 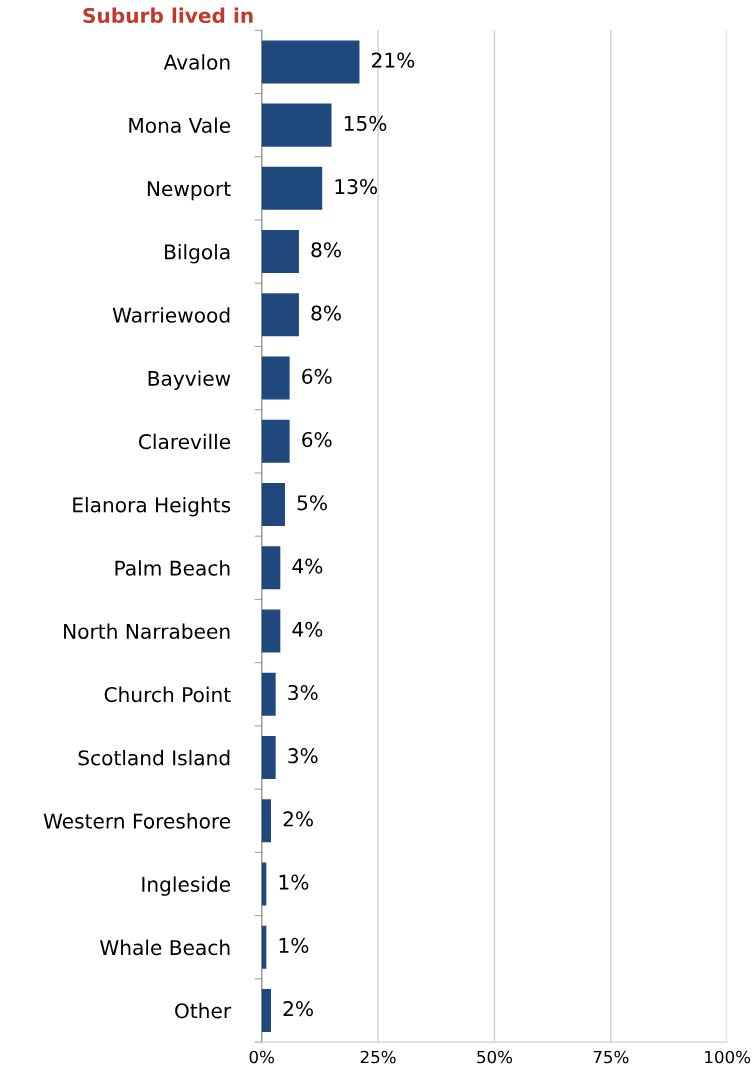 I want to click on y-tick-label: Newport, so click(x=189, y=191).